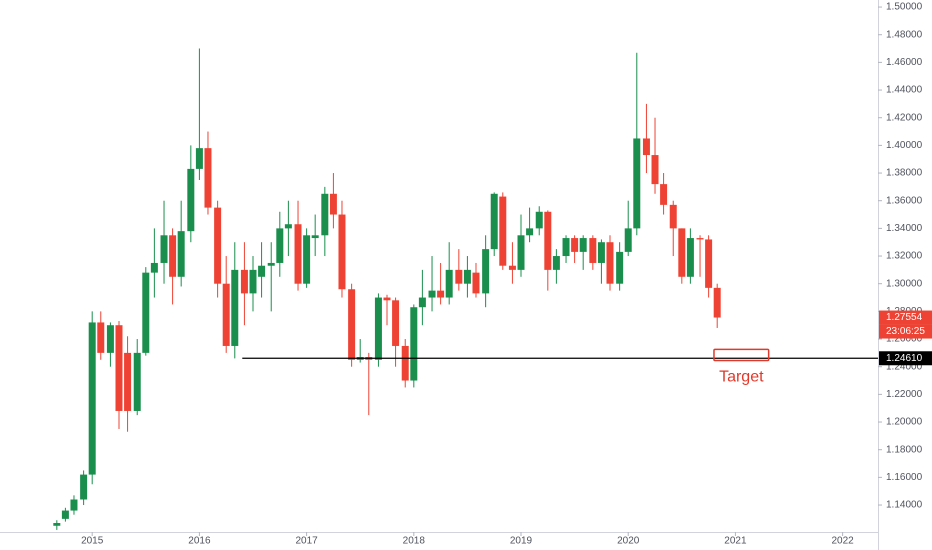  I want to click on y-tick-label: 1.46000, so click(904, 62).